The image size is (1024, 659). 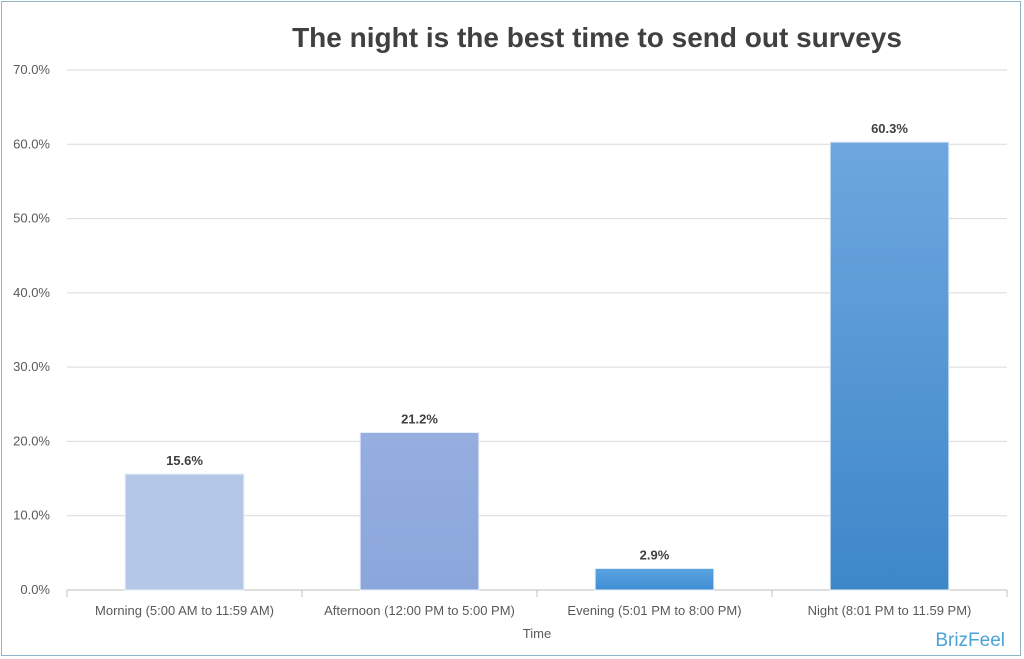 What do you see at coordinates (184, 610) in the screenshot?
I see `x-tick-label: Morning (5:00 AM to 11:59 AM)` at bounding box center [184, 610].